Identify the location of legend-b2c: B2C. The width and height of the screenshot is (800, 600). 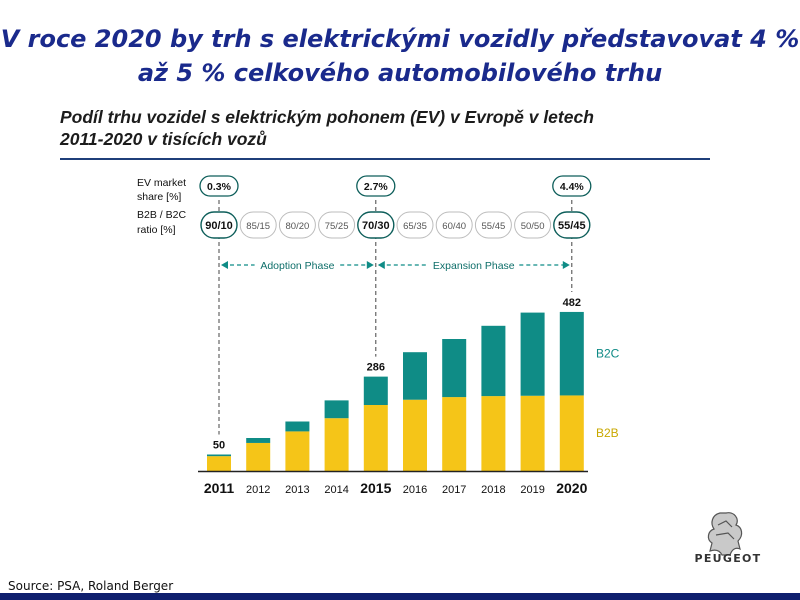
(608, 354).